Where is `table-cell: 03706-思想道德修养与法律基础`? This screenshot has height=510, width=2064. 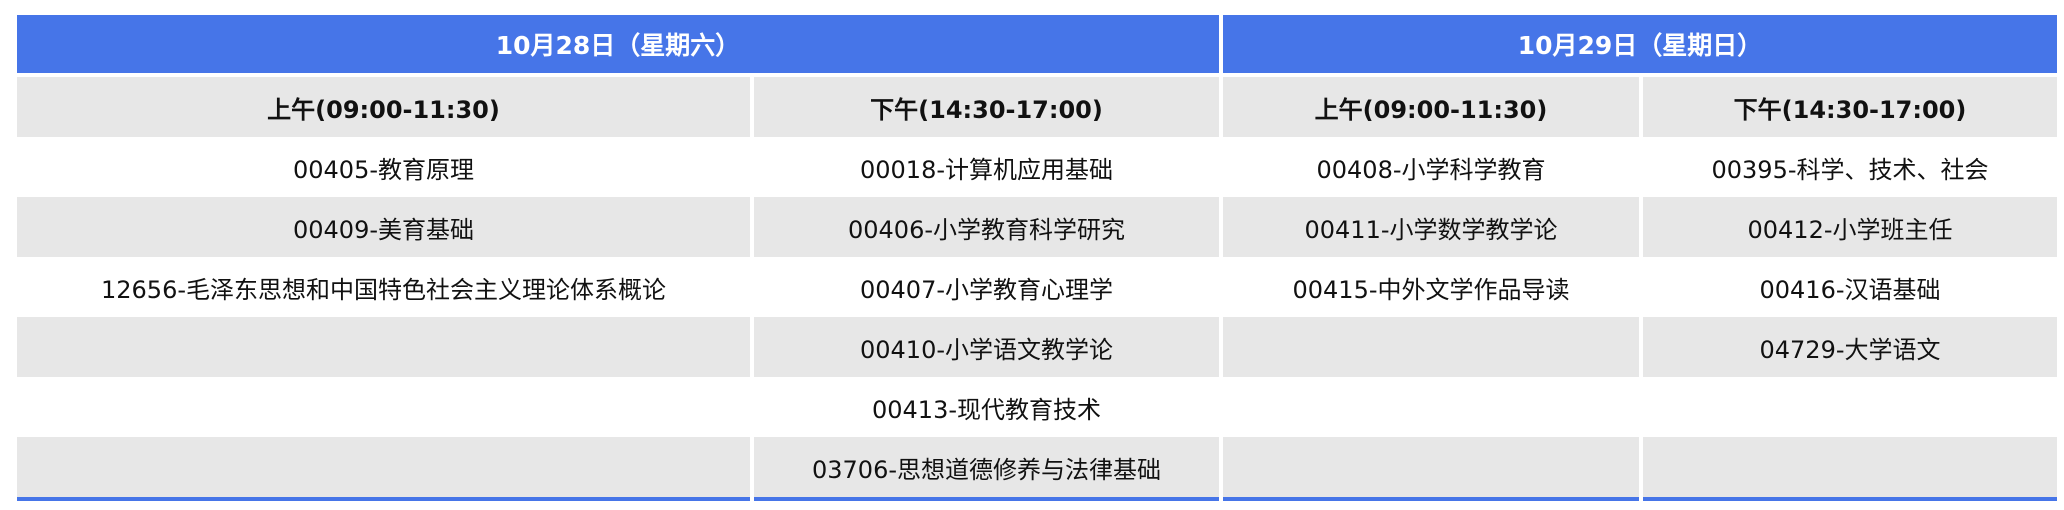 table-cell: 03706-思想道德修养与法律基础 is located at coordinates (986, 469).